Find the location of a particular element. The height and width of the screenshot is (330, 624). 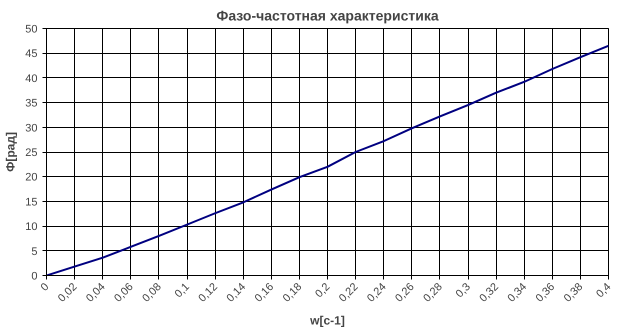

y-axis-title: Ф[рад] is located at coordinates (10, 152).